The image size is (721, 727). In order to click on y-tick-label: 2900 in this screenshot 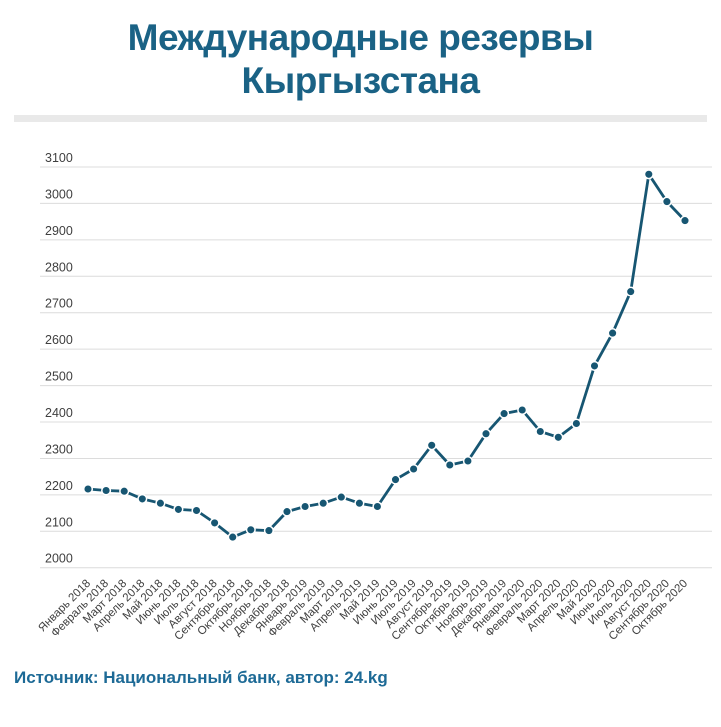, I will do `click(59, 230)`.